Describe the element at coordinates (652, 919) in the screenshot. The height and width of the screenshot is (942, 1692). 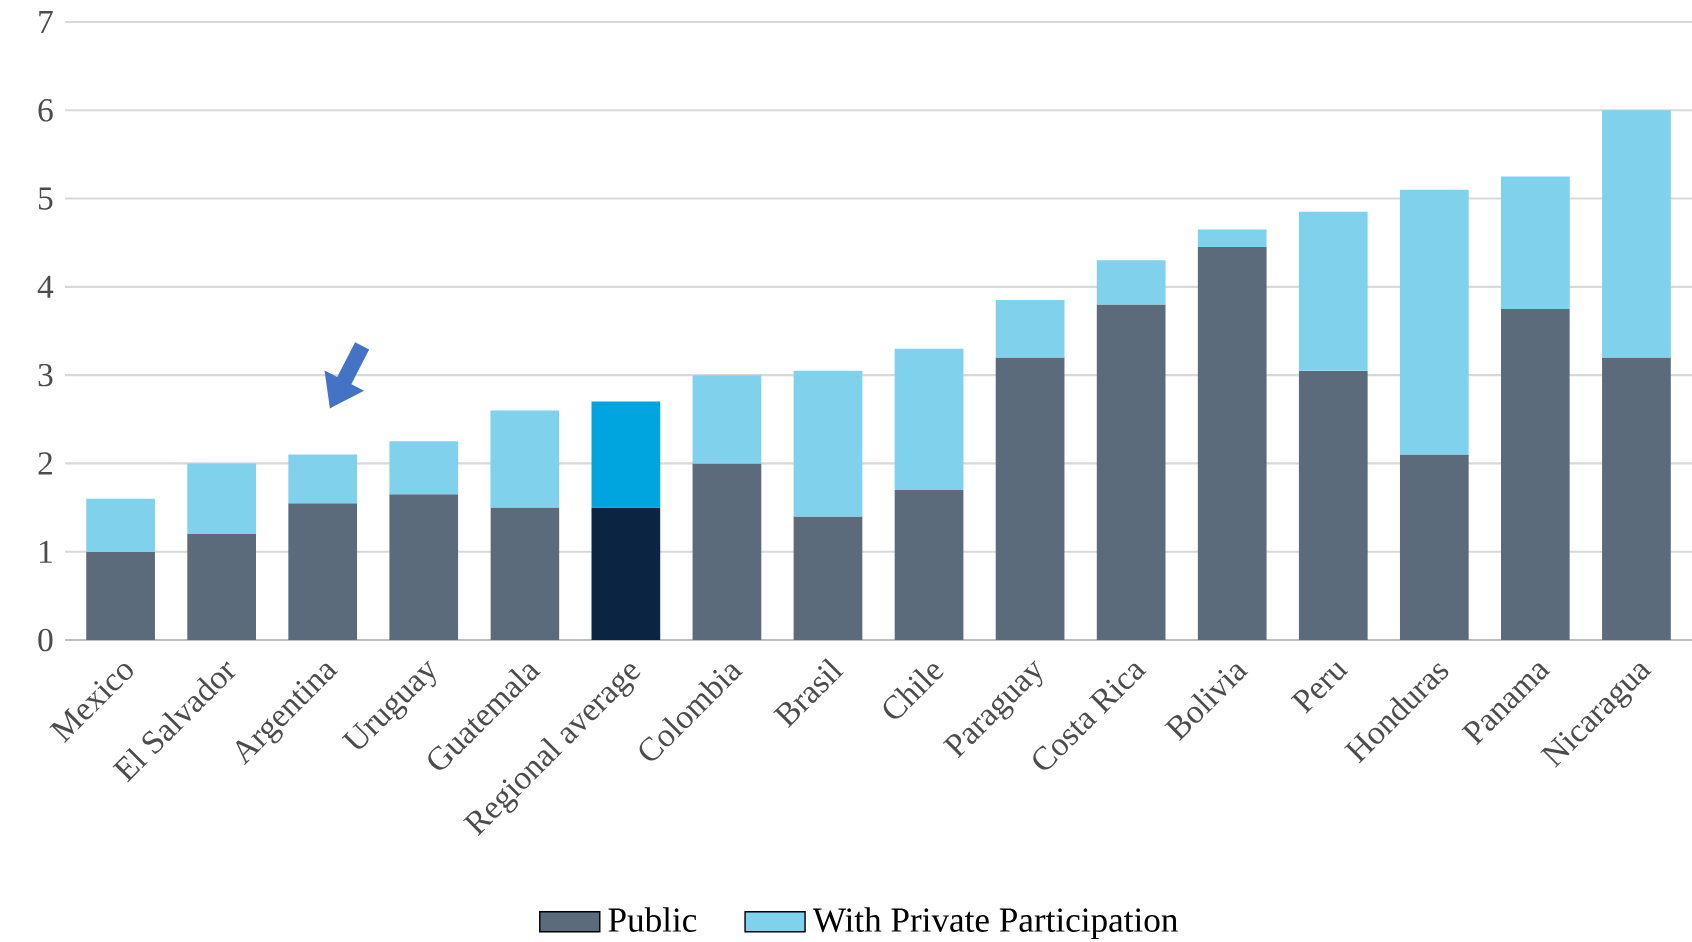
I see `legend-label: Public` at that location.